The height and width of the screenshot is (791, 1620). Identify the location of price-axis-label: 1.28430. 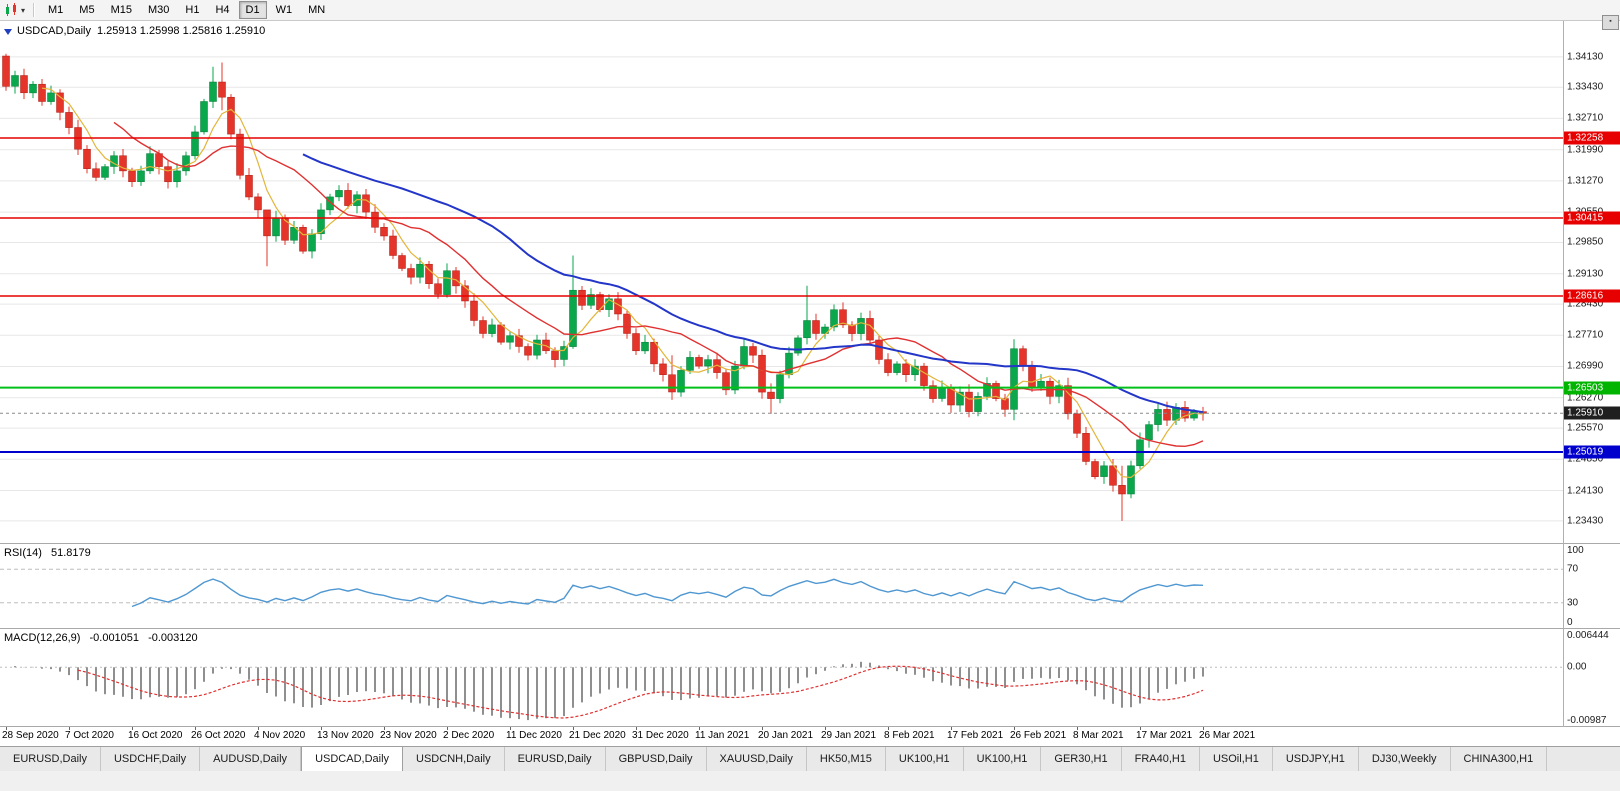
(1585, 304).